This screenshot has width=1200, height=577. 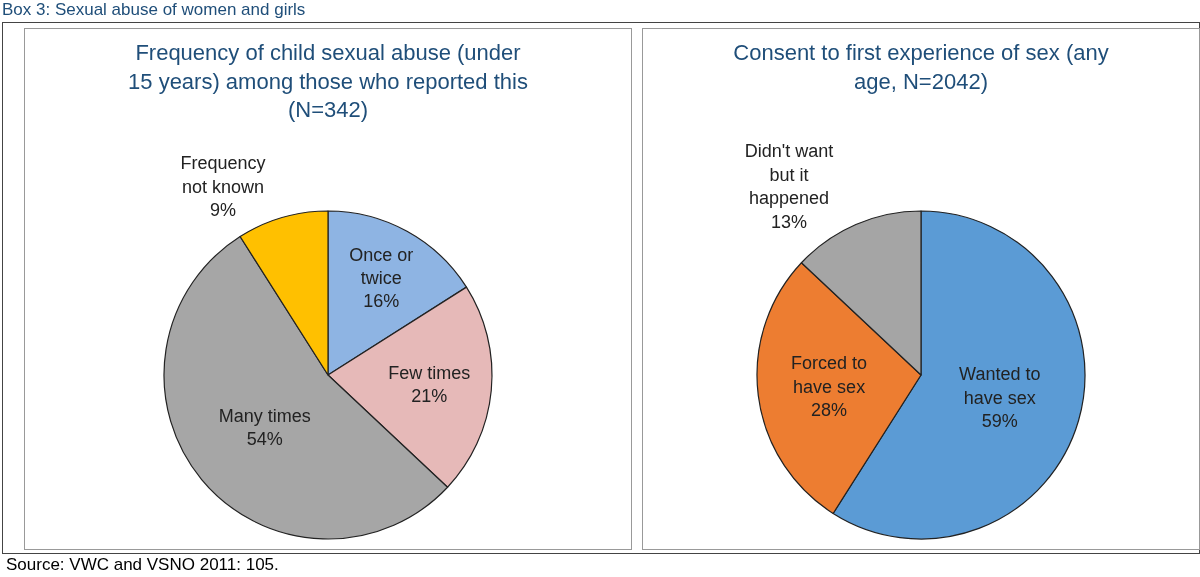 What do you see at coordinates (328, 81) in the screenshot?
I see `chart-title: Frequency of child sexual abuse (under 15 years) among those who reported this (N=342)` at bounding box center [328, 81].